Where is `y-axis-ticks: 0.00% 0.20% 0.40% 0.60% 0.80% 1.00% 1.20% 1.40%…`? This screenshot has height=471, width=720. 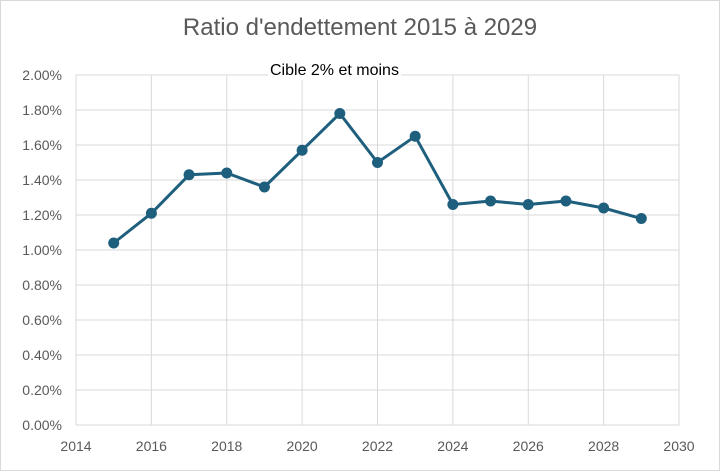 y-axis-ticks: 0.00% 0.20% 0.40% 0.60% 0.80% 1.00% 1.20% 1.40%… is located at coordinates (42, 250).